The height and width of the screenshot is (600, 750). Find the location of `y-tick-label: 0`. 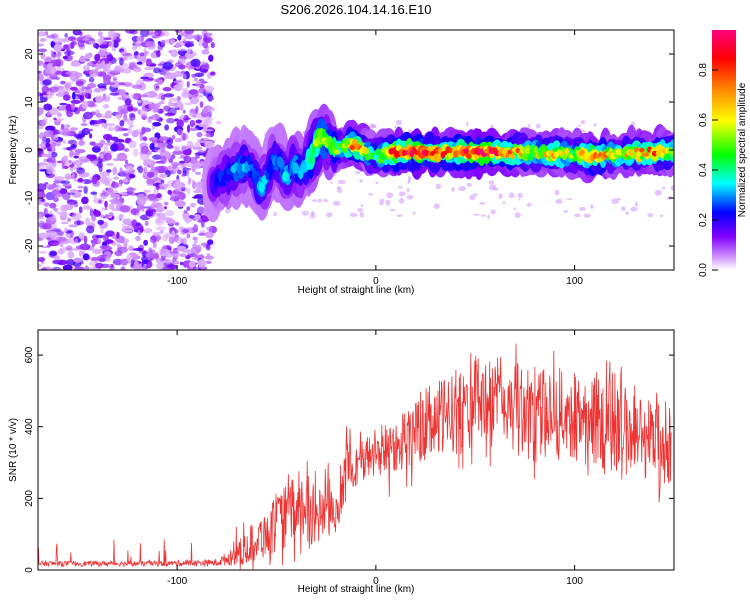

y-tick-label: 0 is located at coordinates (29, 570).